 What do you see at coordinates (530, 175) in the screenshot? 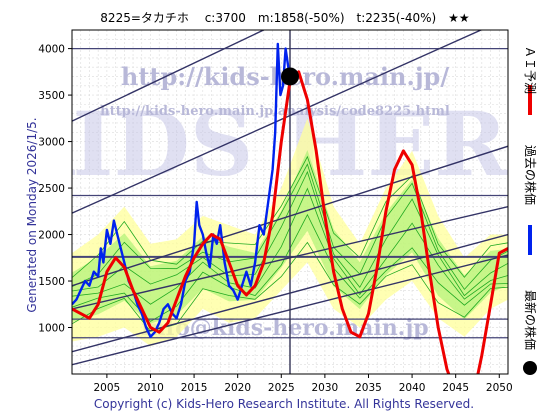
I see `legend-past-price-label: 過去の株価` at bounding box center [530, 175].